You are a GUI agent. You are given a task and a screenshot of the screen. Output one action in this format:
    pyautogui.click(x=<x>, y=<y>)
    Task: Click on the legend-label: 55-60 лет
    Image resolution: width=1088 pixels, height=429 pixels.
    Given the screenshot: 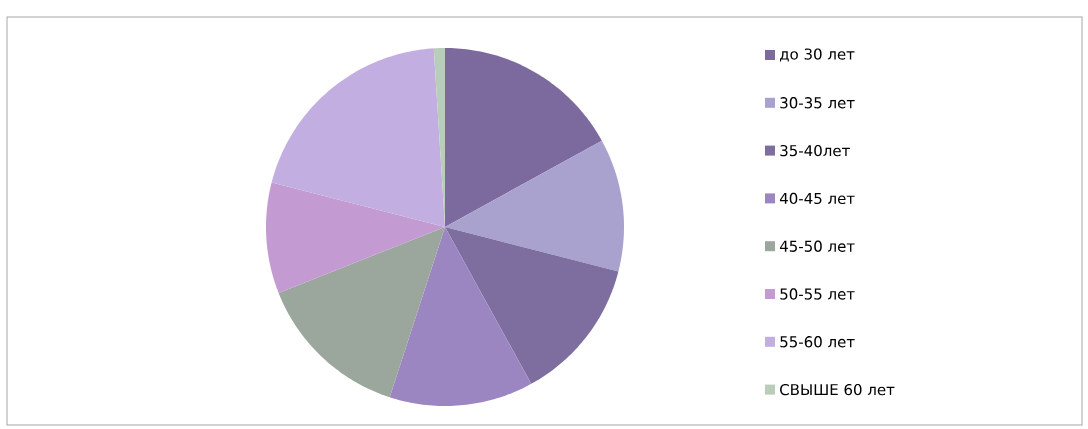 What is the action you would take?
    pyautogui.click(x=817, y=342)
    